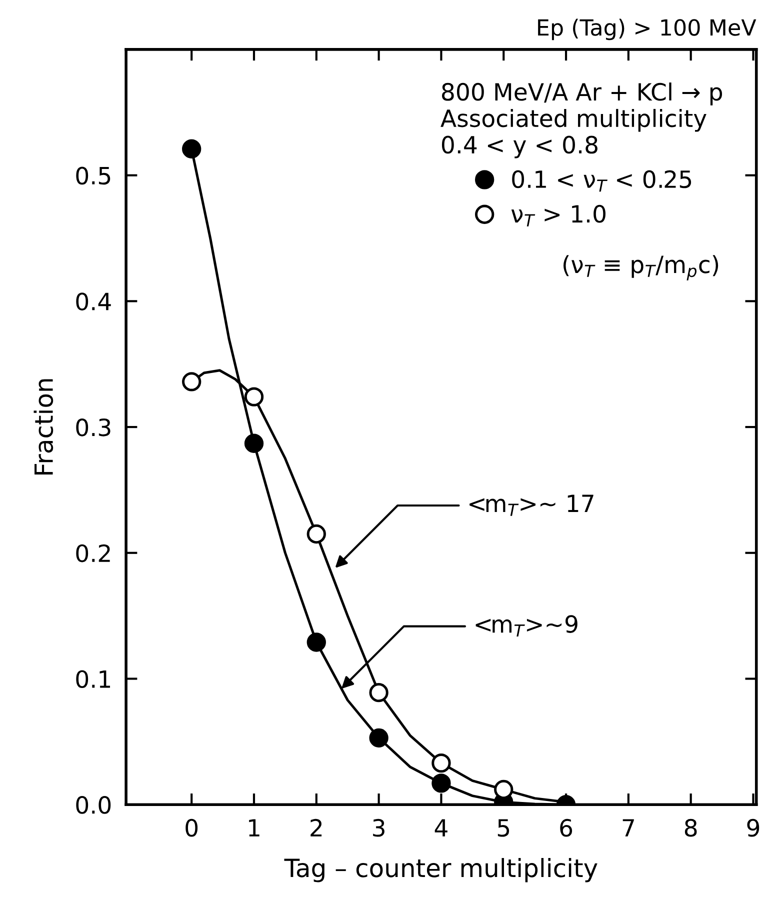 Image resolution: width=764 pixels, height=899 pixels. Describe the element at coordinates (316, 827) in the screenshot. I see `x-tick-label: 2` at that location.